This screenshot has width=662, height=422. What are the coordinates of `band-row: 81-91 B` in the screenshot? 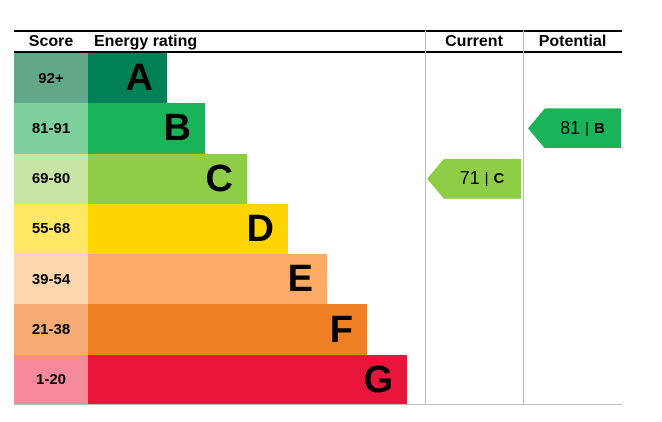 It's located at (219, 128).